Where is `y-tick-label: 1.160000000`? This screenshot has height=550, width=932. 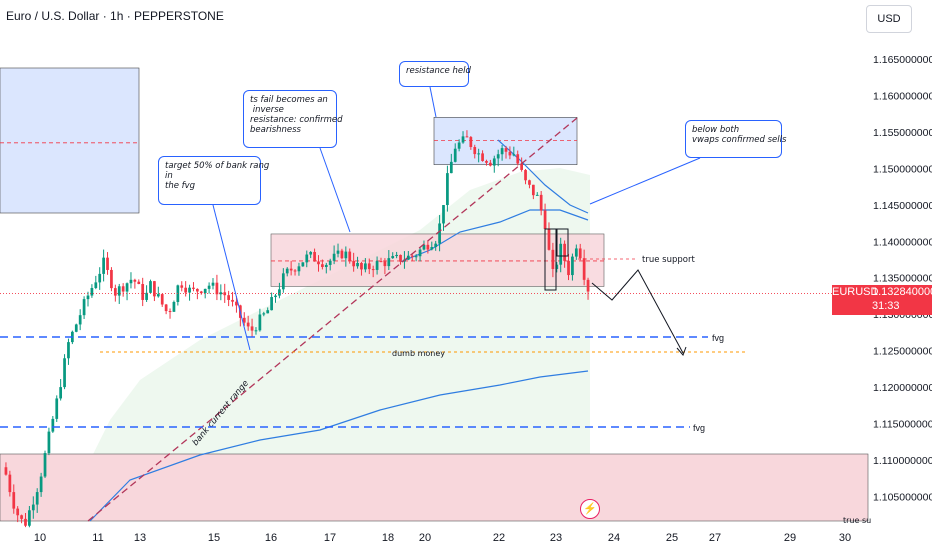
y-tick-label: 1.160000000 is located at coordinates (902, 96).